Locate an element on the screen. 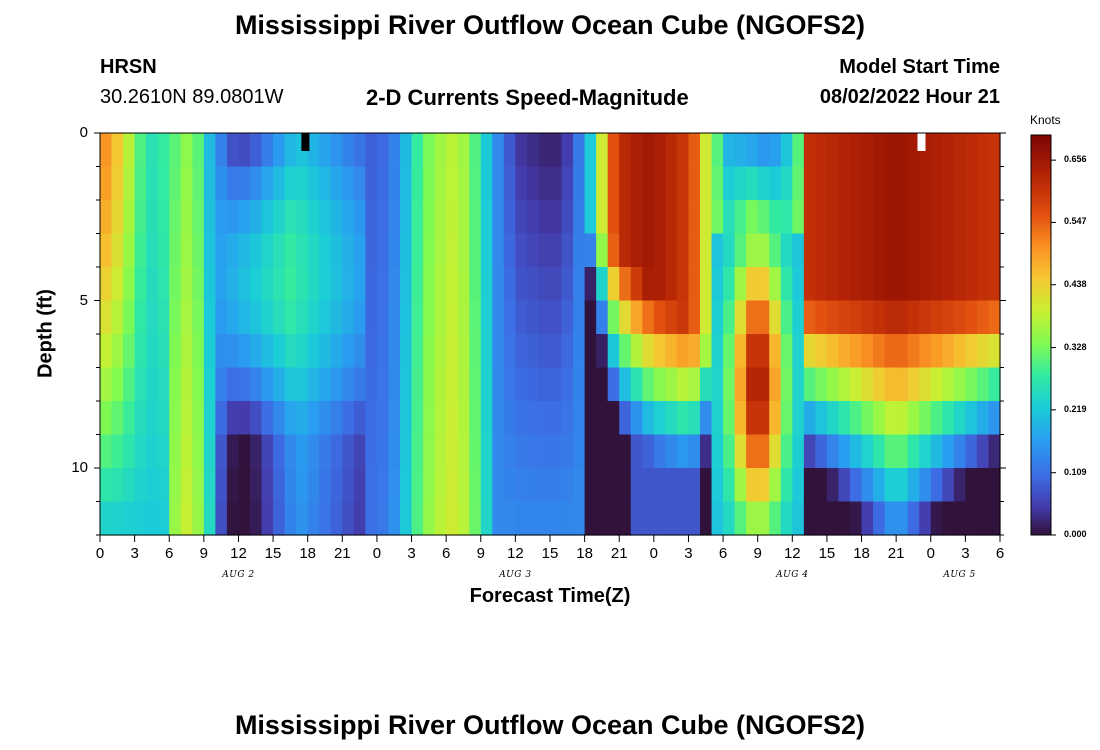 The width and height of the screenshot is (1100, 750). colorbar-ticks is located at coordinates (1053, 347).